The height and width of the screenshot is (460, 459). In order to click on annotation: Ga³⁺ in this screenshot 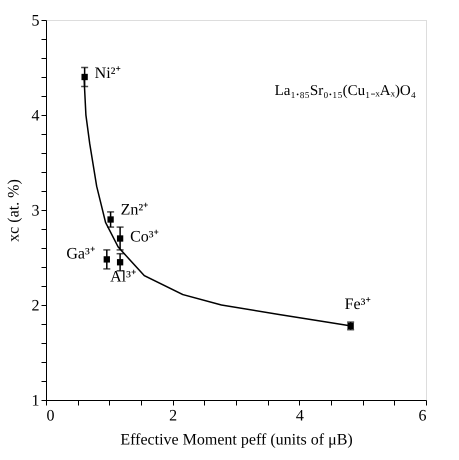, I will do `click(80, 253)`.